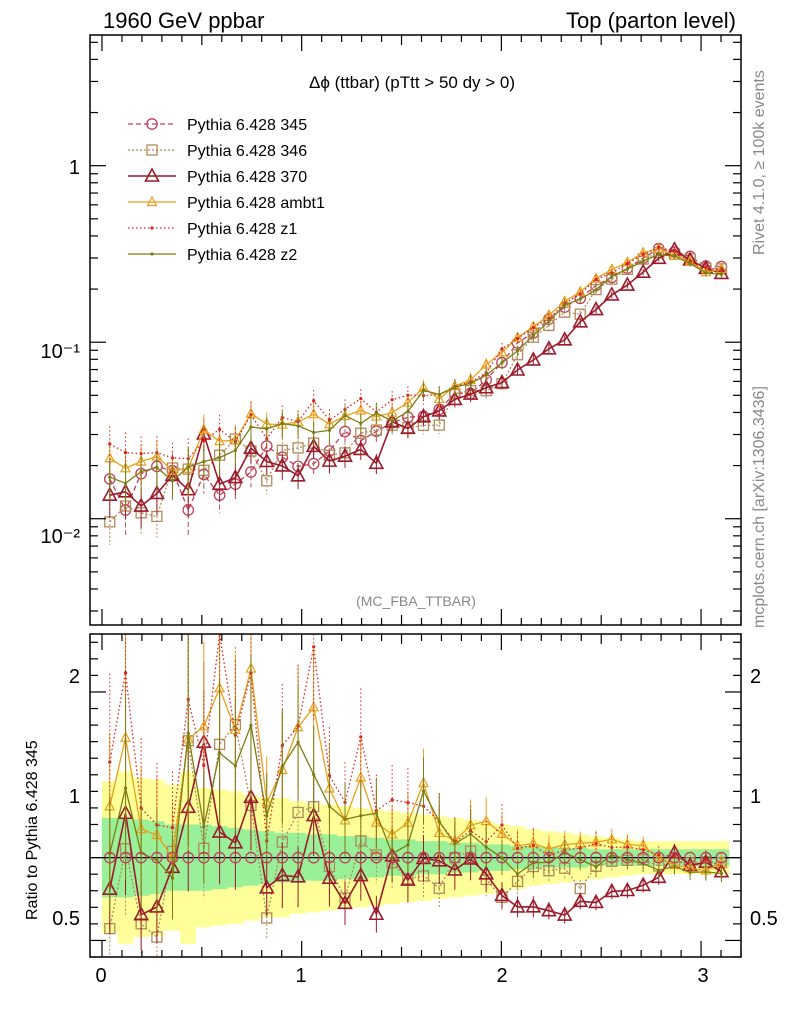 The width and height of the screenshot is (786, 1024). Describe the element at coordinates (74, 168) in the screenshot. I see `y-tick-label-1: 1` at that location.